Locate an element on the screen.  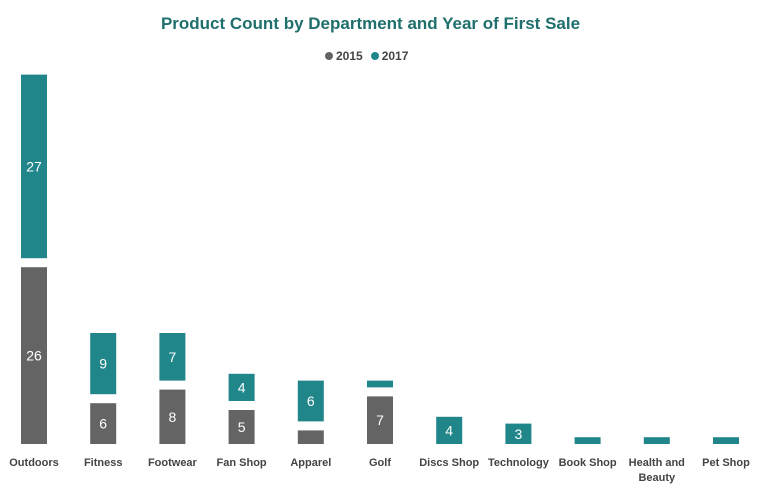
chart-legend: 2015 2017 is located at coordinates (366, 56).